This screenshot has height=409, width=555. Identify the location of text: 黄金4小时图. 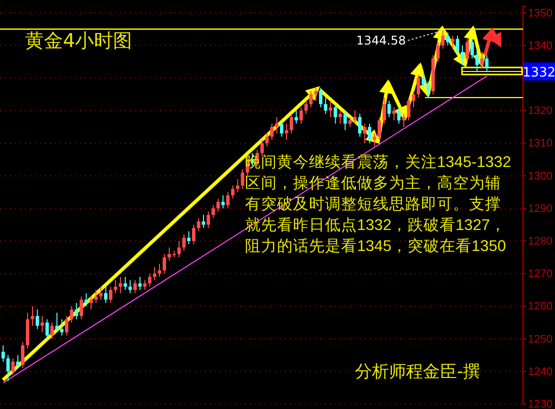
(78, 41).